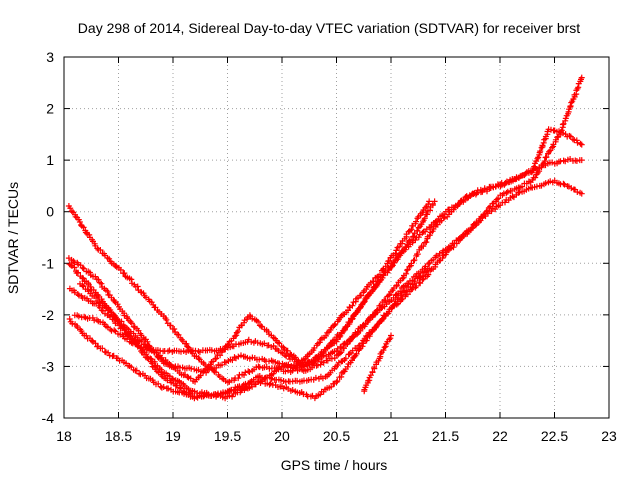 This screenshot has height=480, width=640. Describe the element at coordinates (227, 436) in the screenshot. I see `x-tick-label: 19.5` at that location.